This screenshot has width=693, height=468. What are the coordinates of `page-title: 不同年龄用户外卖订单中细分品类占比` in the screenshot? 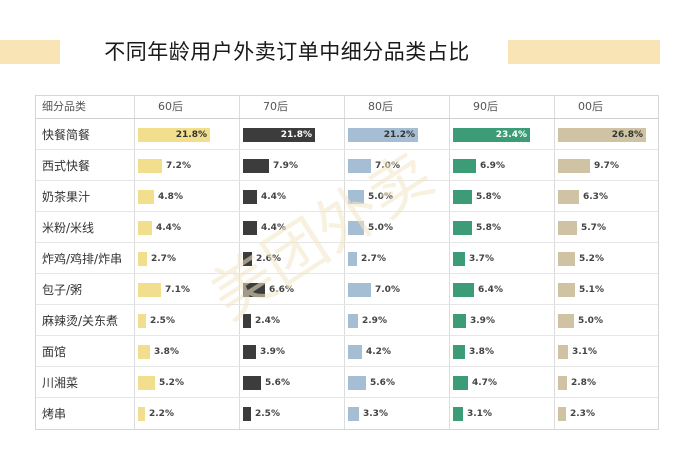 It's located at (287, 52).